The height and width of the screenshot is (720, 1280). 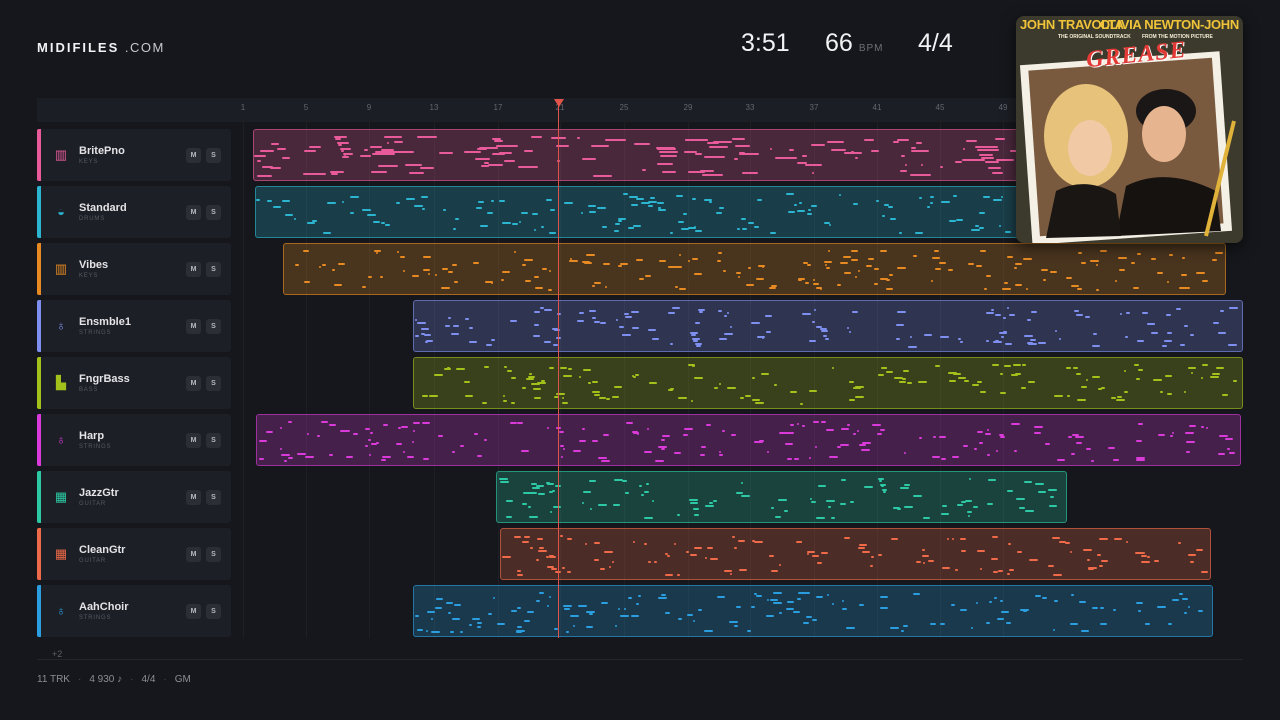 I want to click on track-lane-harp, so click(x=748, y=440).